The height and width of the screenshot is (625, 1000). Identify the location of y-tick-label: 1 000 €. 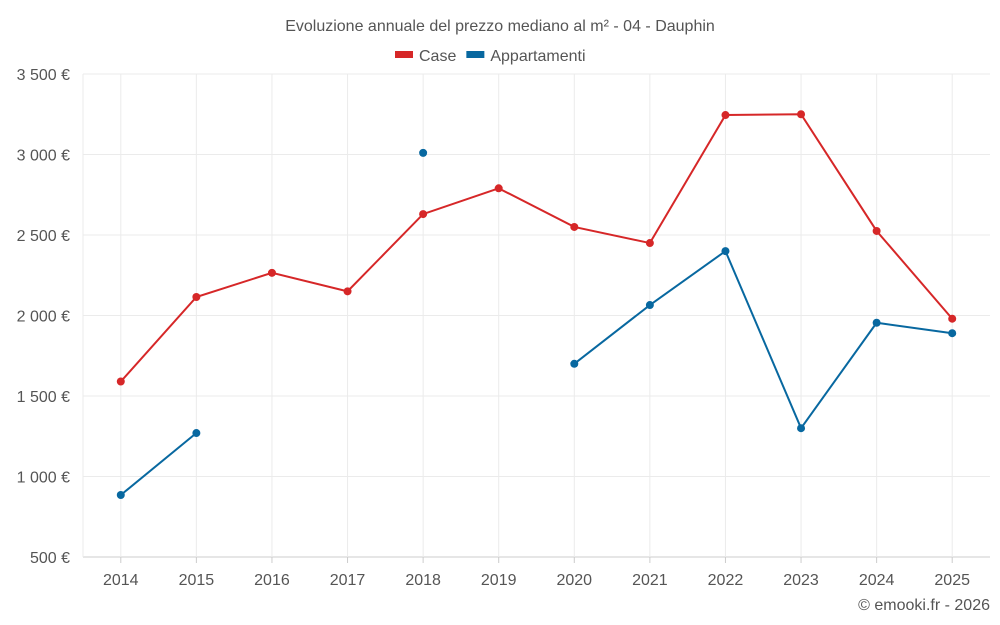
(43, 478).